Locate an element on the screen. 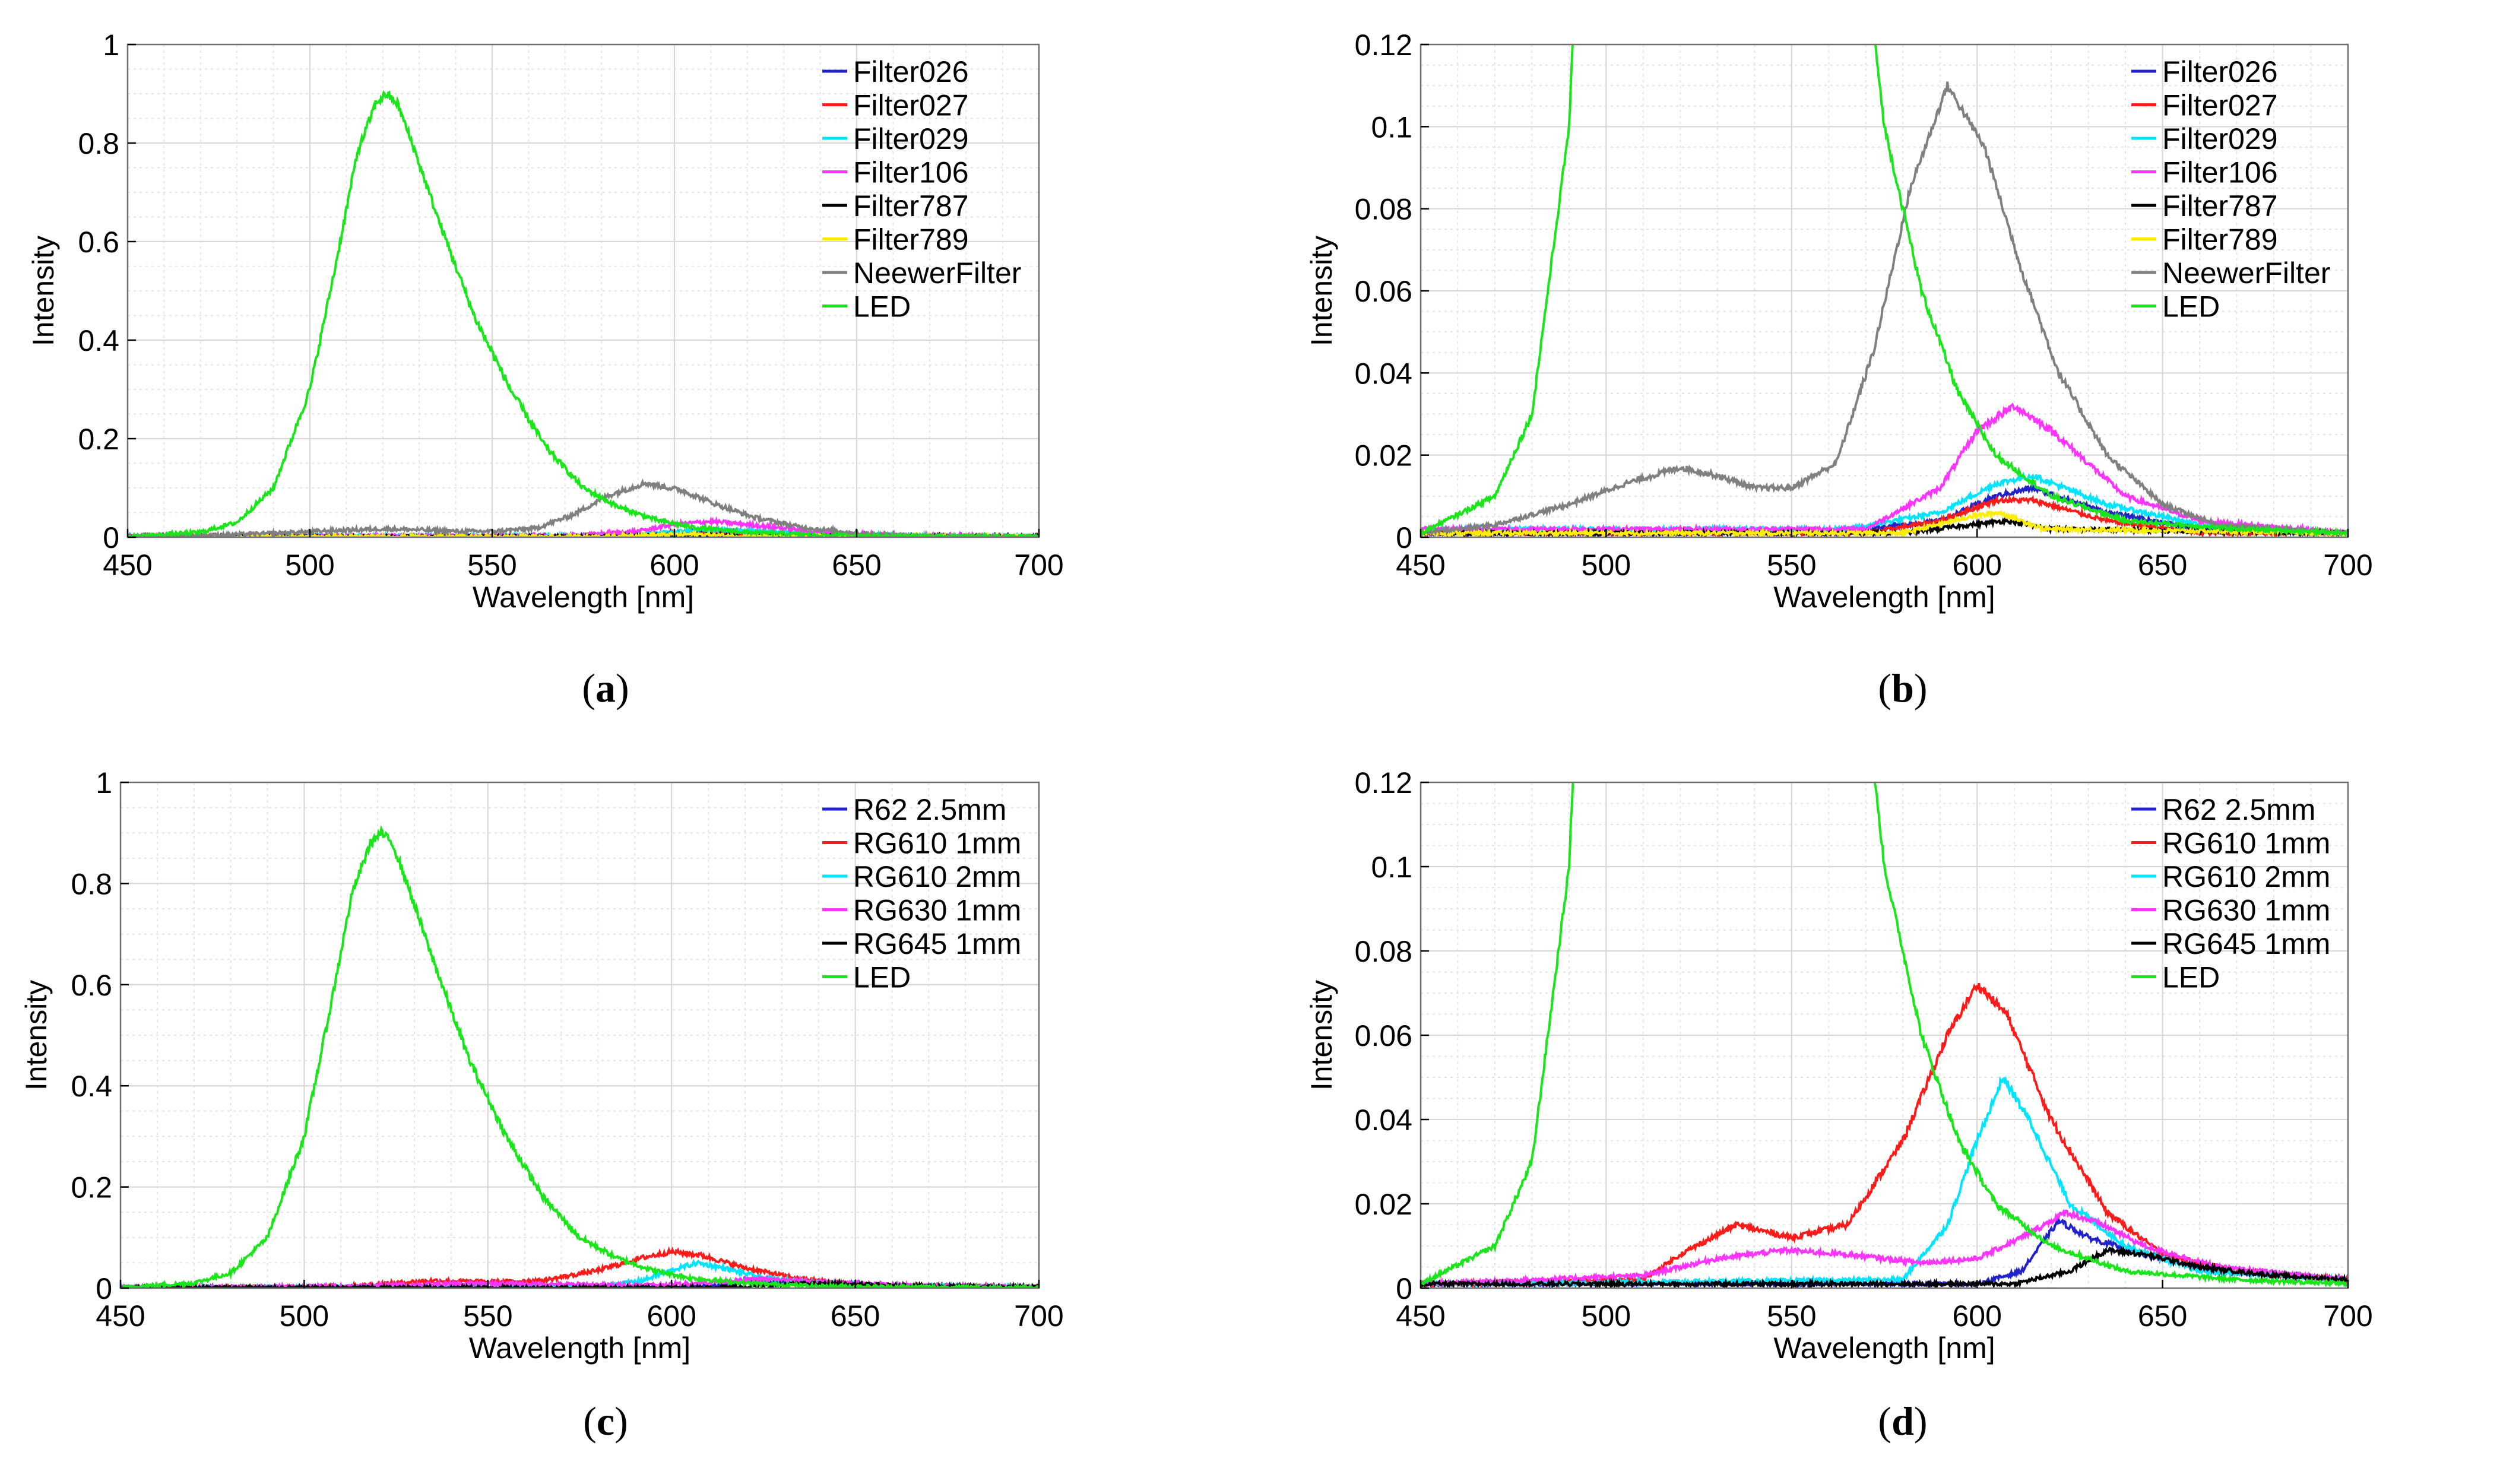 The height and width of the screenshot is (1484, 2519). series-line-filter789 is located at coordinates (1885, 523).